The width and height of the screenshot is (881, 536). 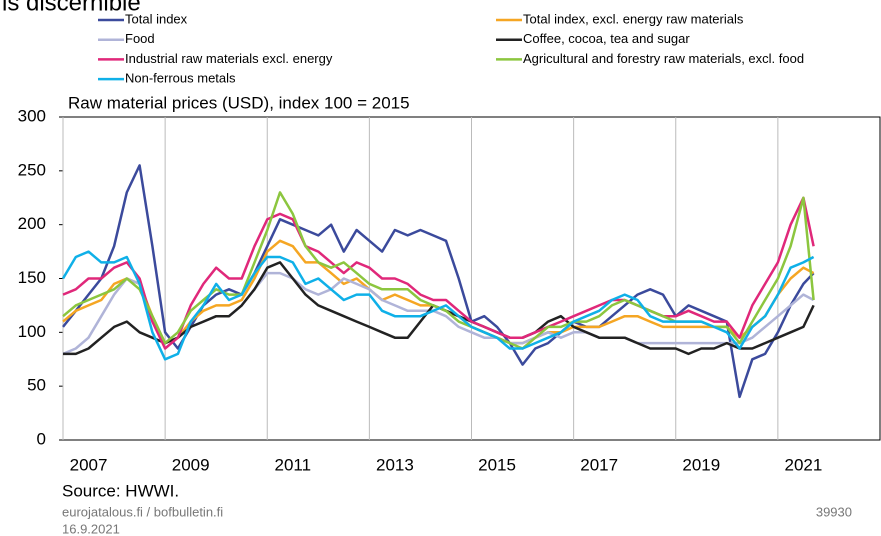 I want to click on legend-label: Industrial raw materials excl. energy, so click(x=229, y=58).